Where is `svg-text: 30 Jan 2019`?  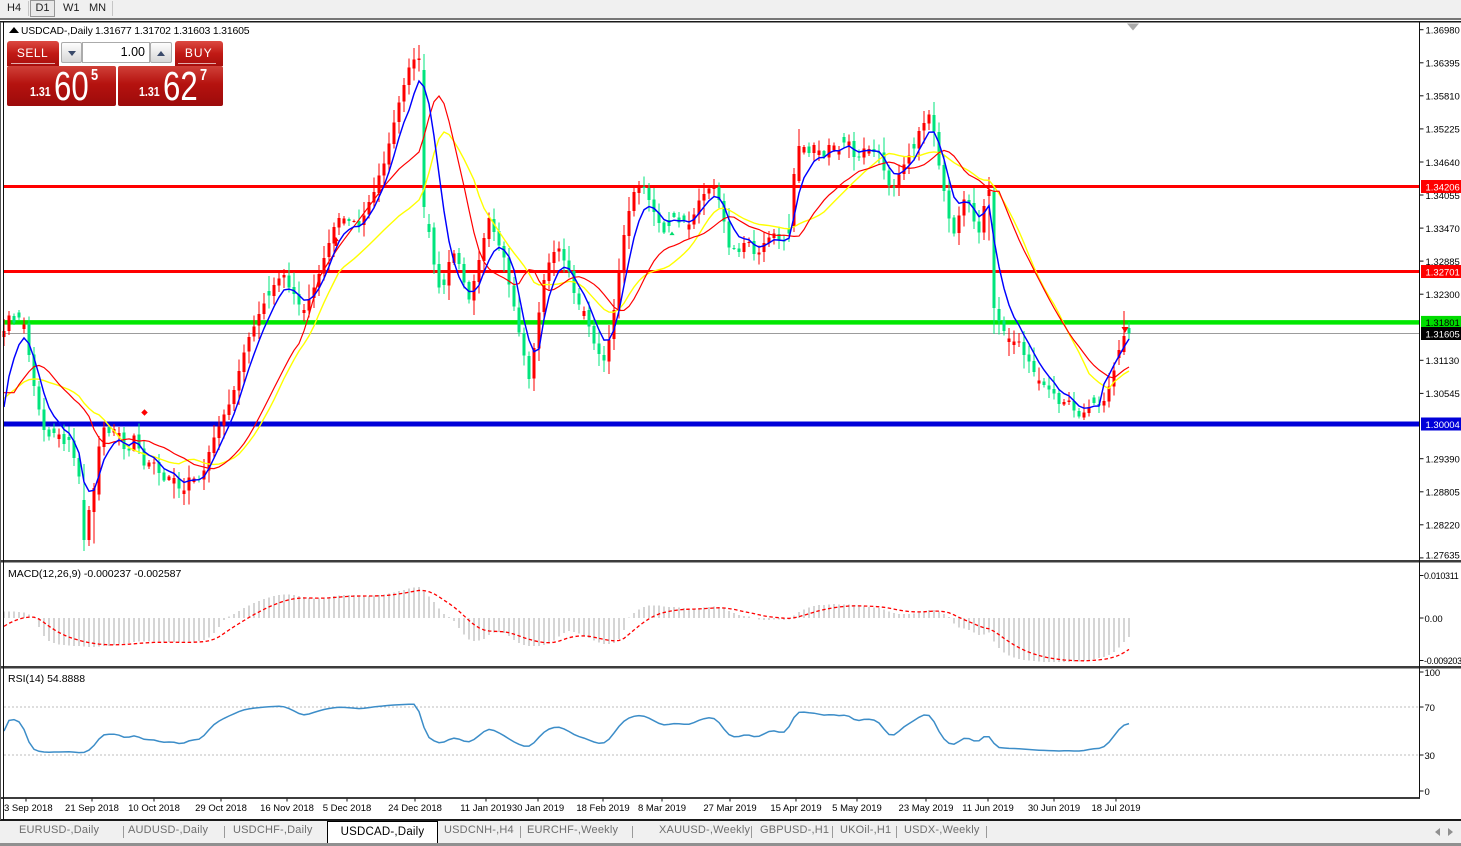 svg-text: 30 Jan 2019 is located at coordinates (538, 808).